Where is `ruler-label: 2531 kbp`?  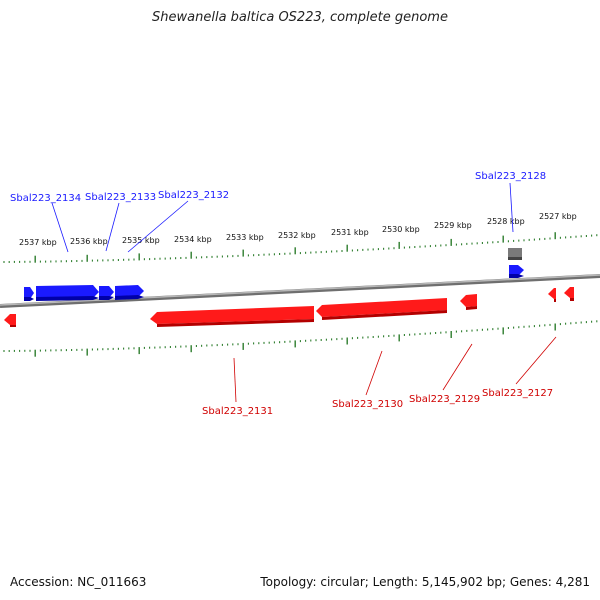
ruler-label: 2531 kbp is located at coordinates (350, 232).